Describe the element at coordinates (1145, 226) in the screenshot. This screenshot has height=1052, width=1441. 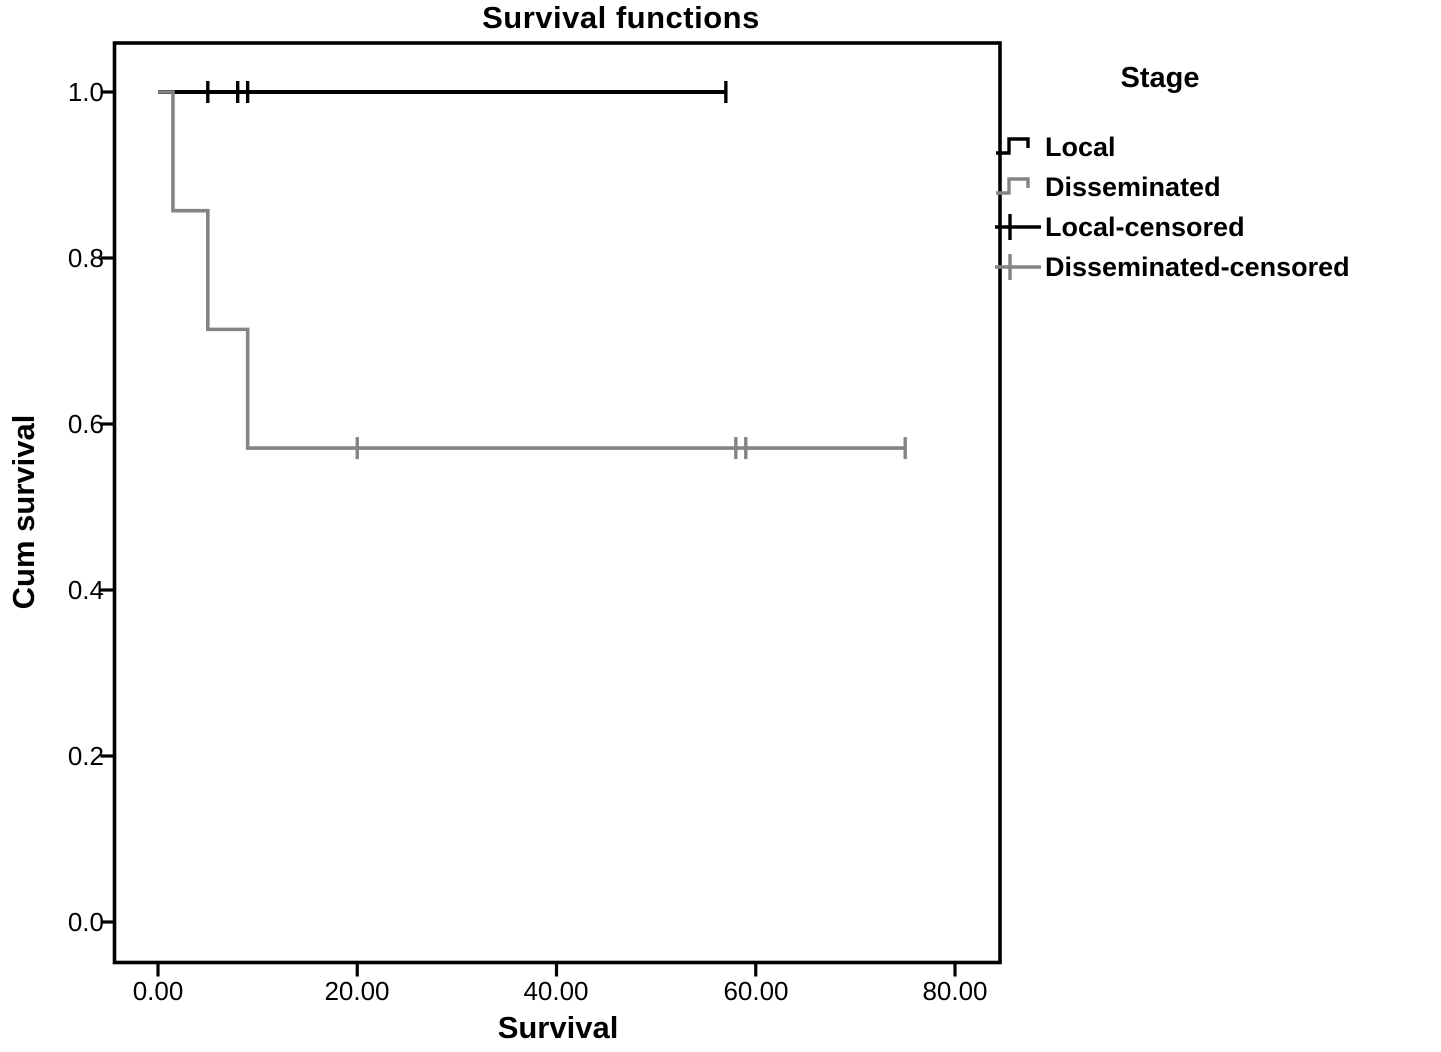
I see `legend-item-label: Local-censored` at that location.